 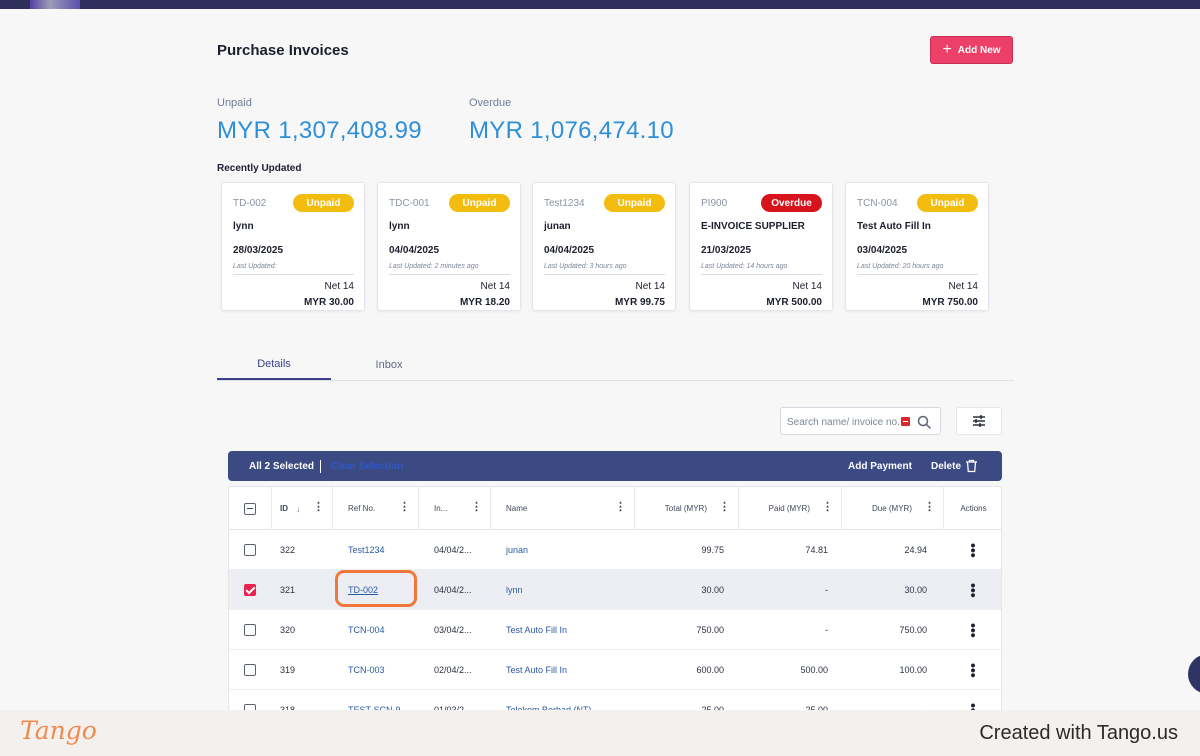 I want to click on app-logo, so click(x=55, y=4).